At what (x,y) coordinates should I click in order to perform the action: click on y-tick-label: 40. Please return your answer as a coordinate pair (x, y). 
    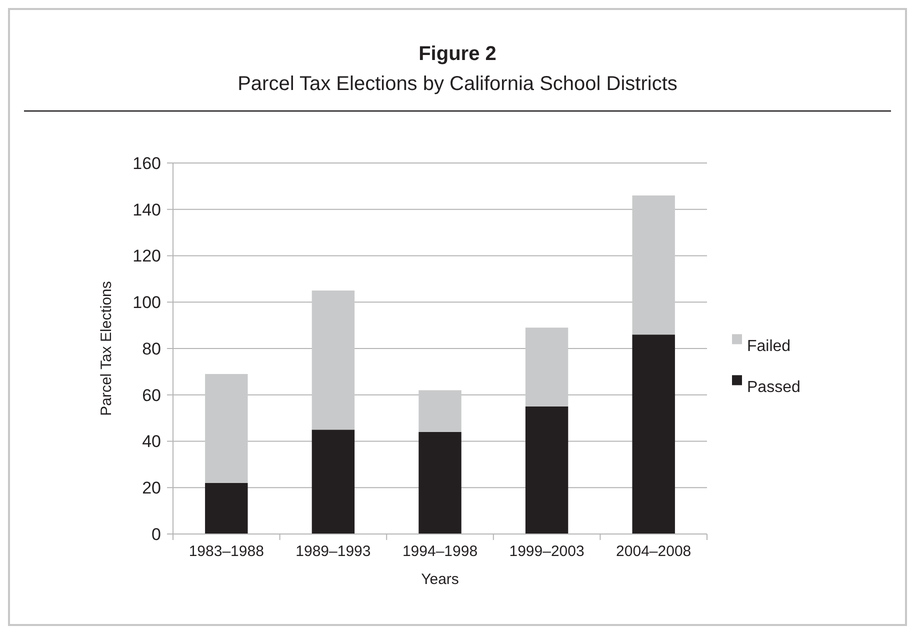
    Looking at the image, I should click on (151, 442).